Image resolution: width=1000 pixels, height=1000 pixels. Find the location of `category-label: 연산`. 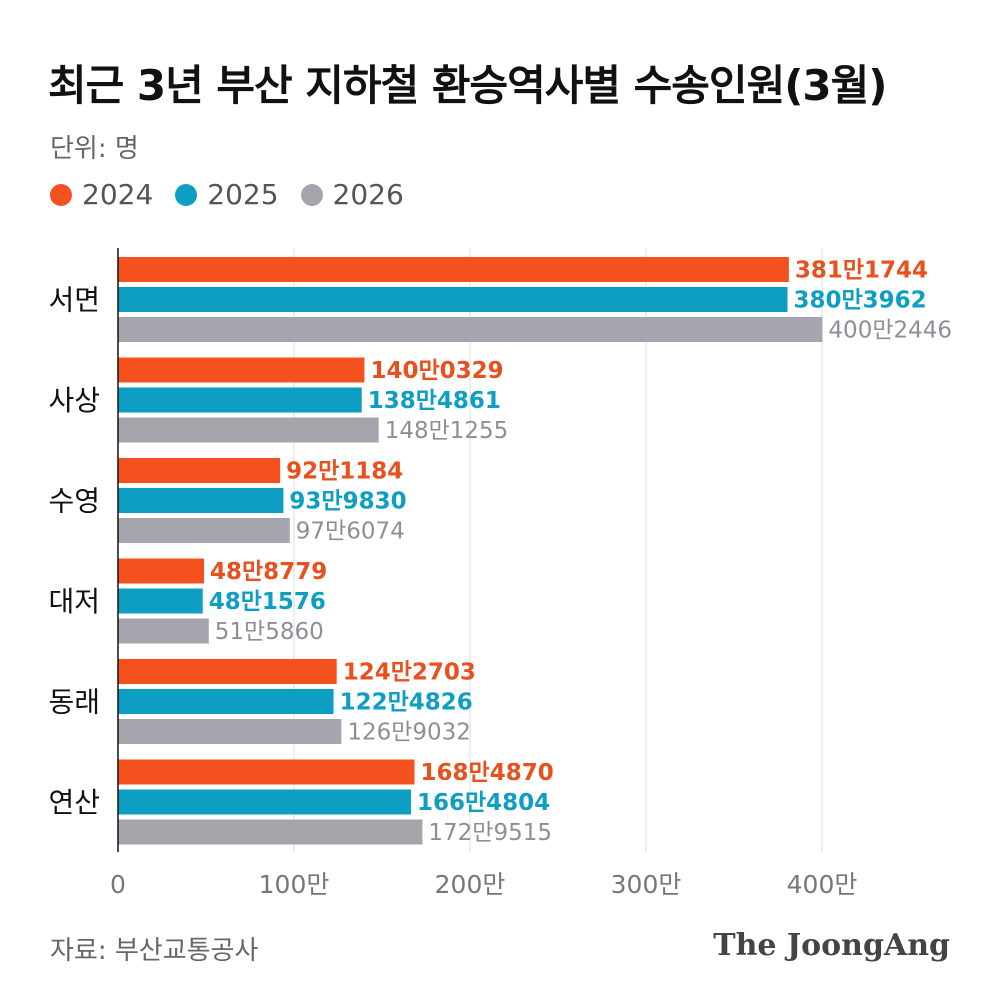

category-label: 연산 is located at coordinates (74, 802).